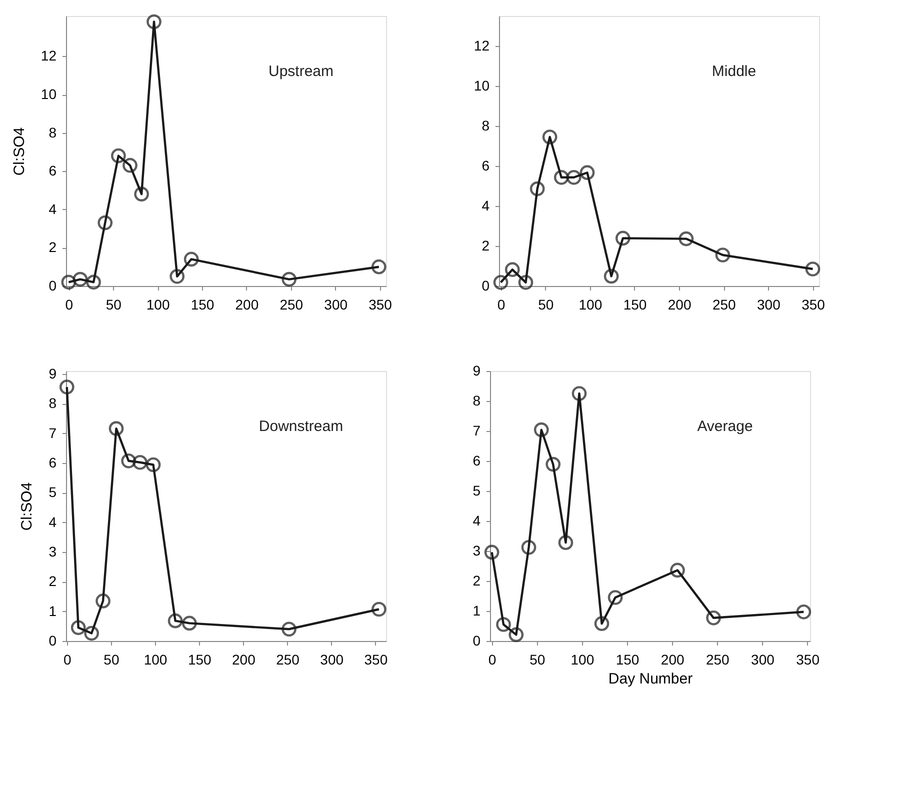  Describe the element at coordinates (725, 426) in the screenshot. I see `annotation: Average` at that location.